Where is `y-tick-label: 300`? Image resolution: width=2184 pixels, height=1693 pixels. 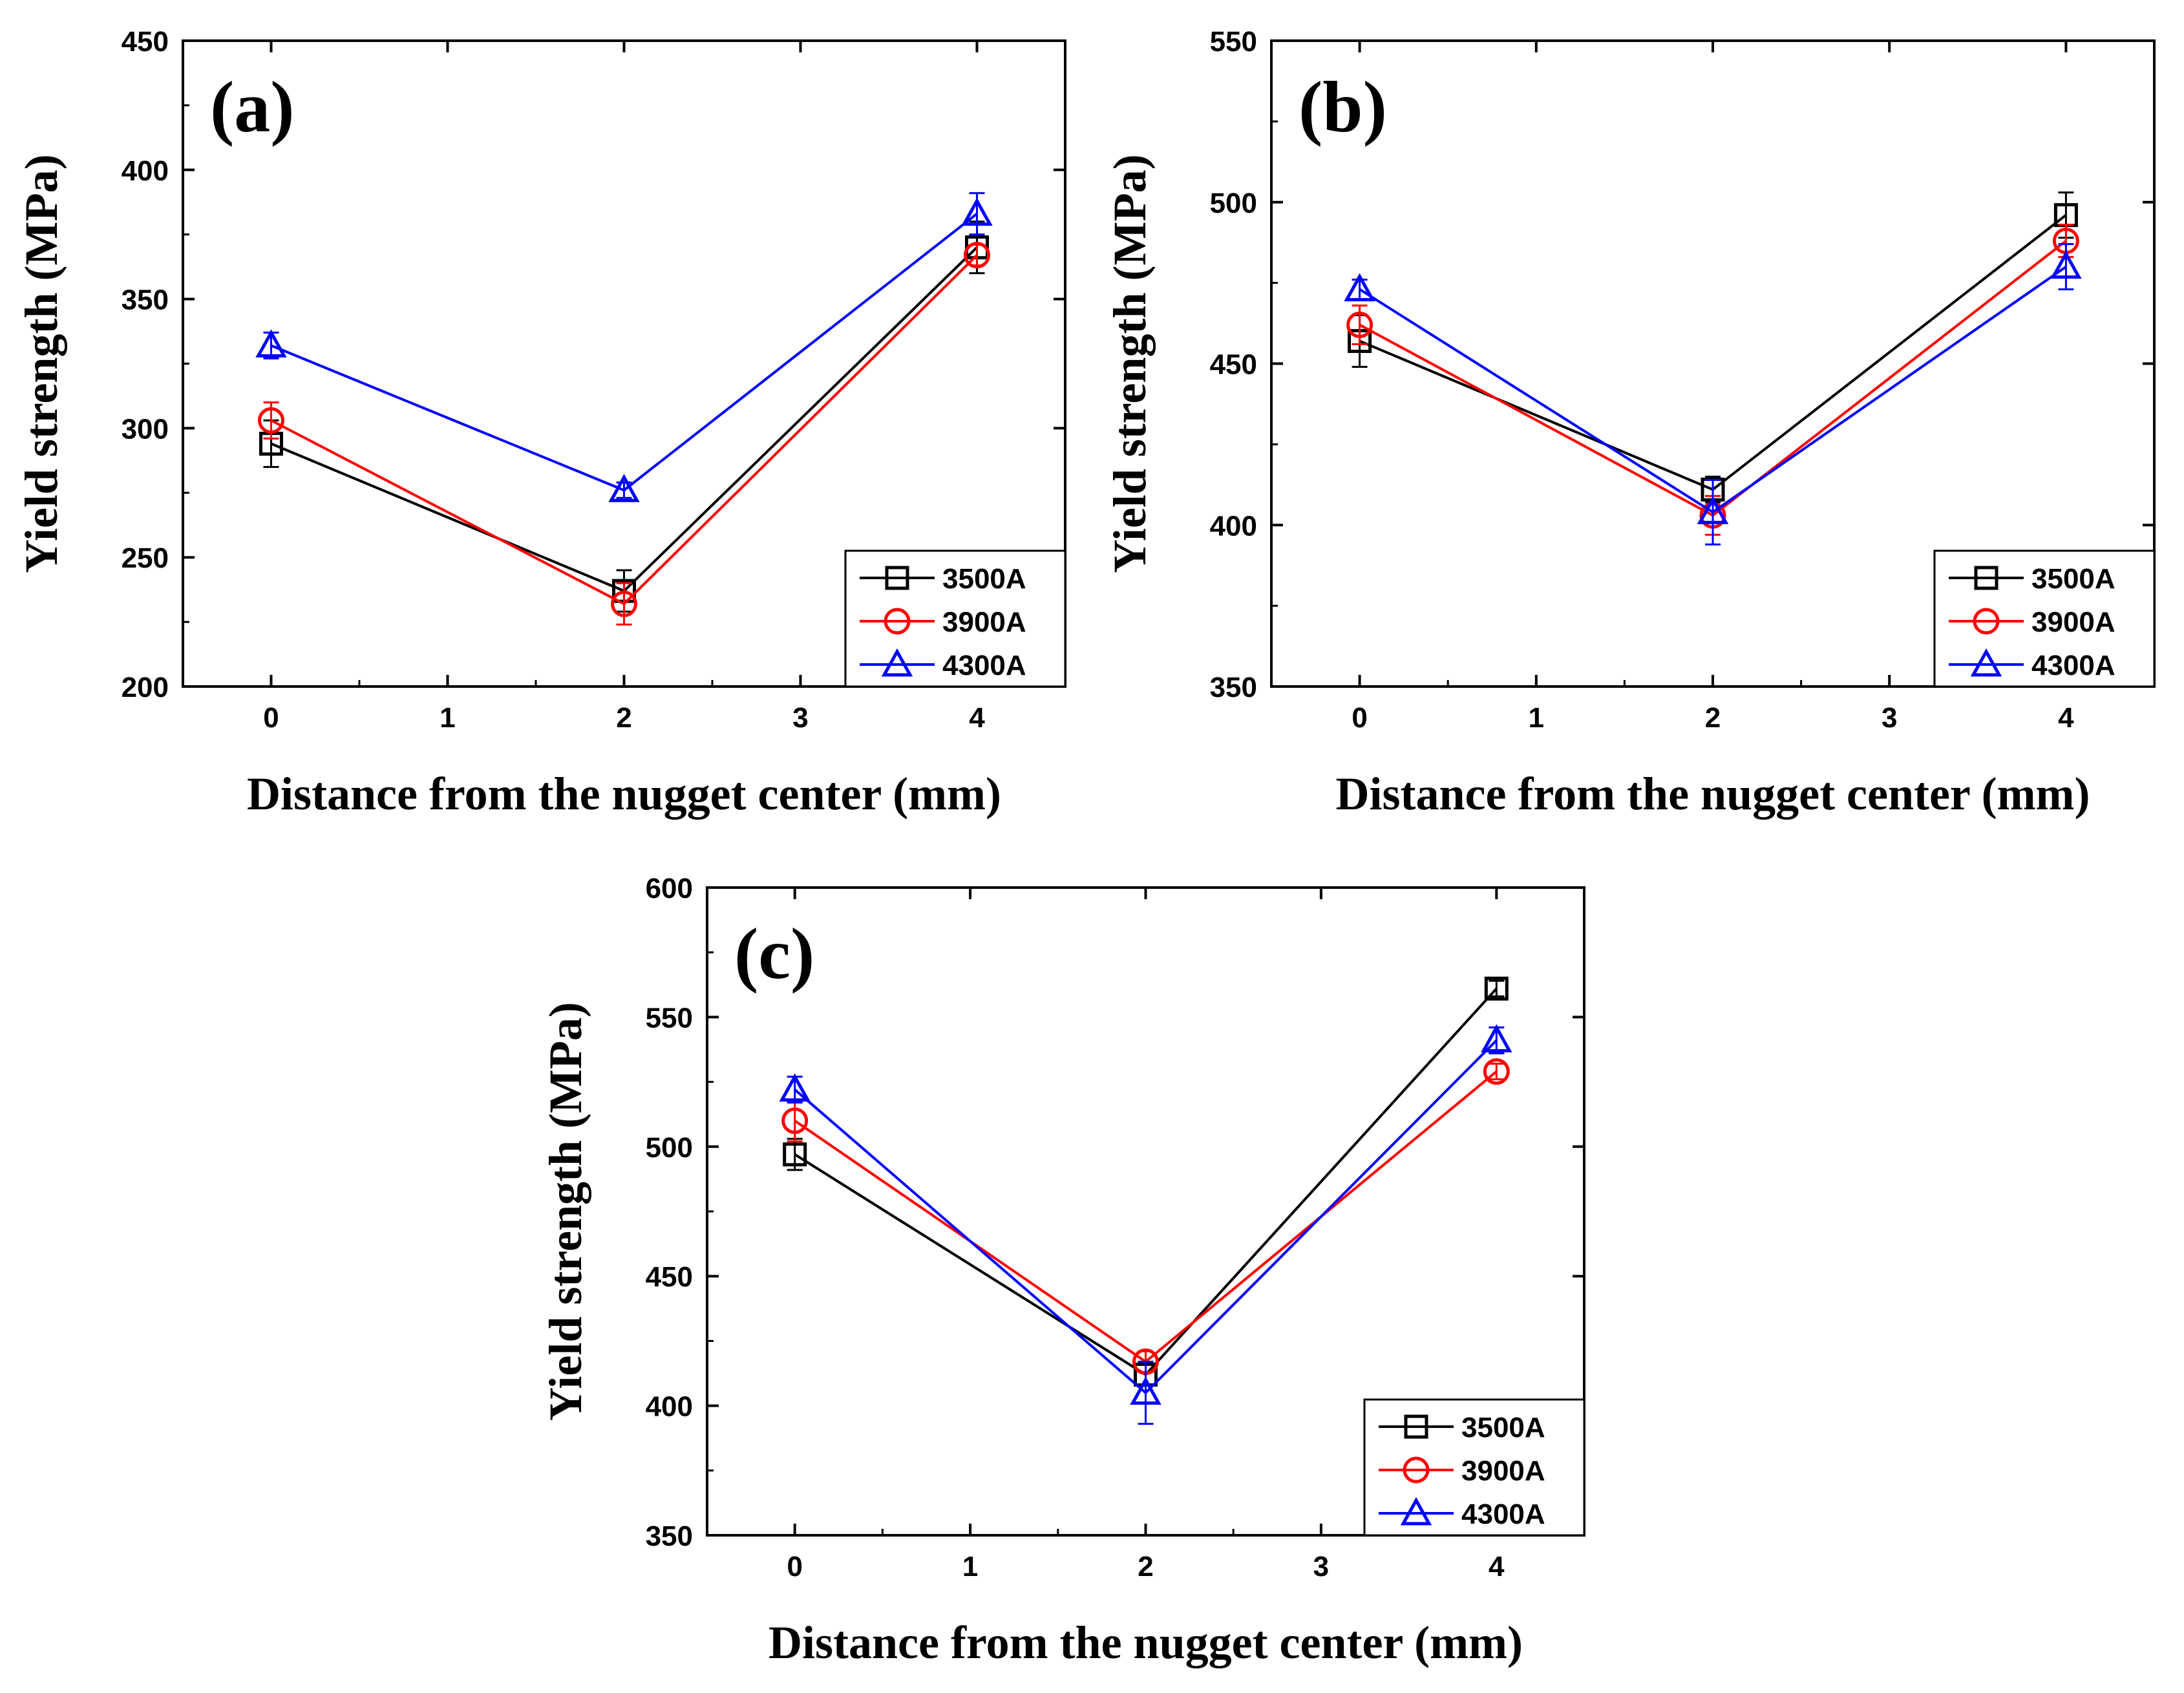 y-tick-label: 300 is located at coordinates (145, 429).